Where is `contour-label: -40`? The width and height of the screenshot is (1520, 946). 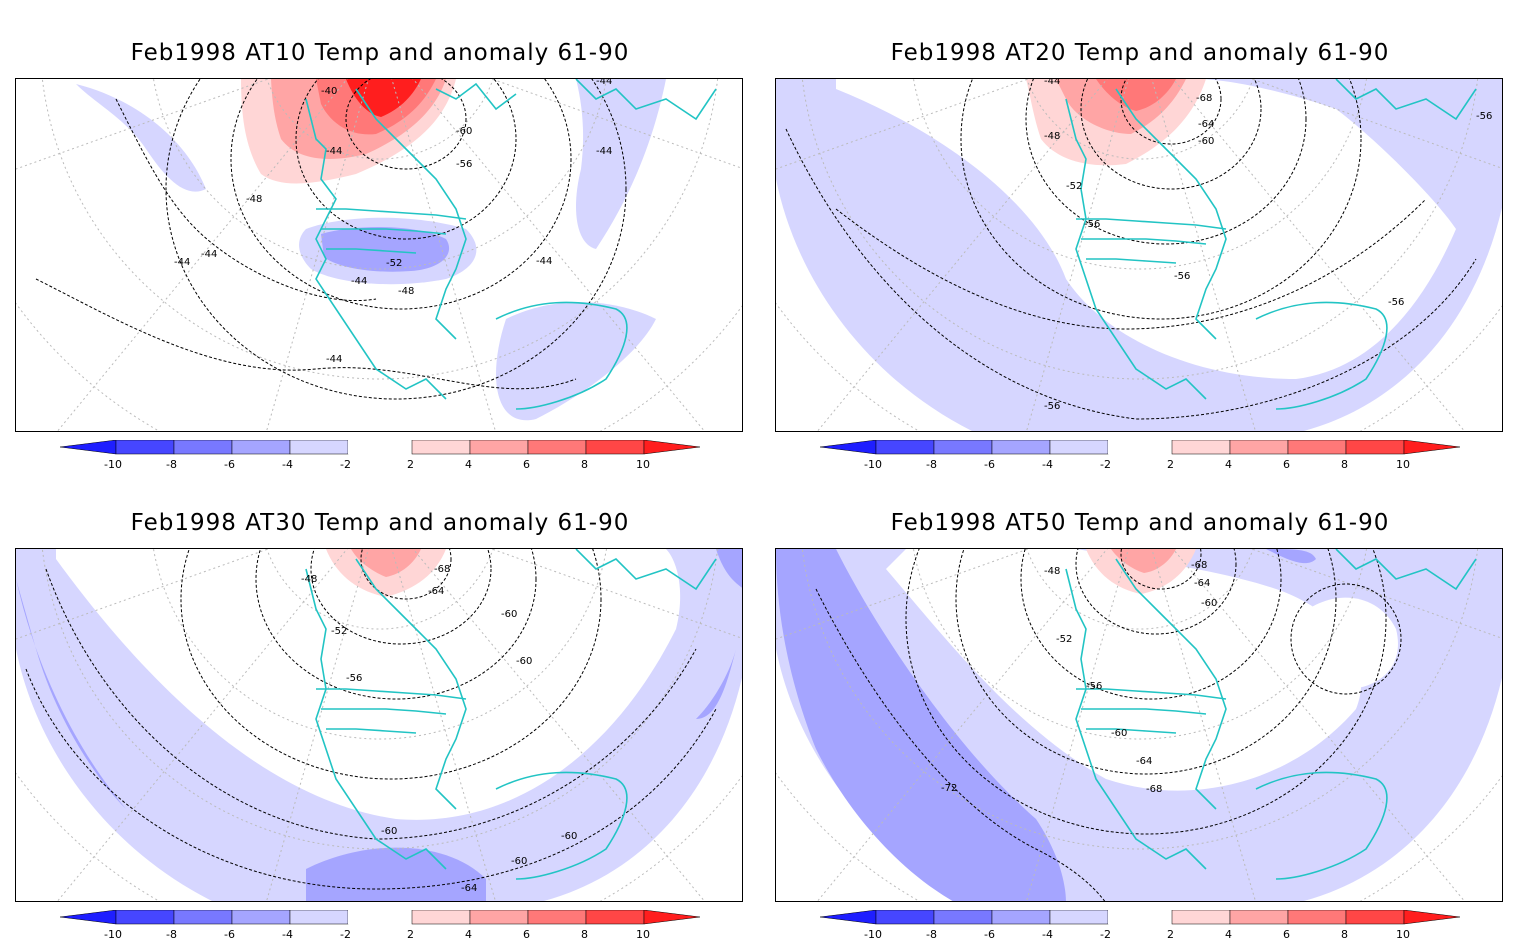 contour-label: -40 is located at coordinates (329, 91).